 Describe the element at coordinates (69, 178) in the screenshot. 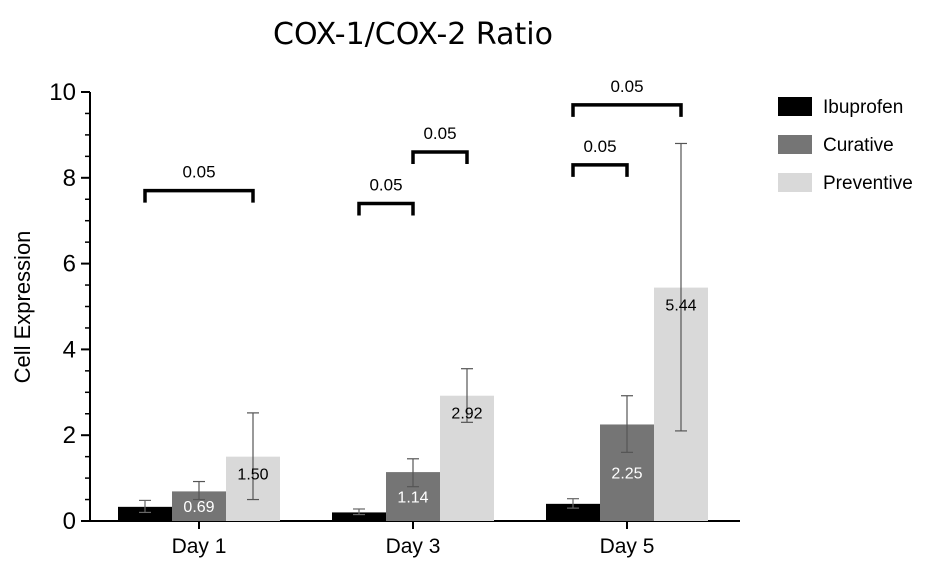

I see `y-tick-label: 8` at that location.